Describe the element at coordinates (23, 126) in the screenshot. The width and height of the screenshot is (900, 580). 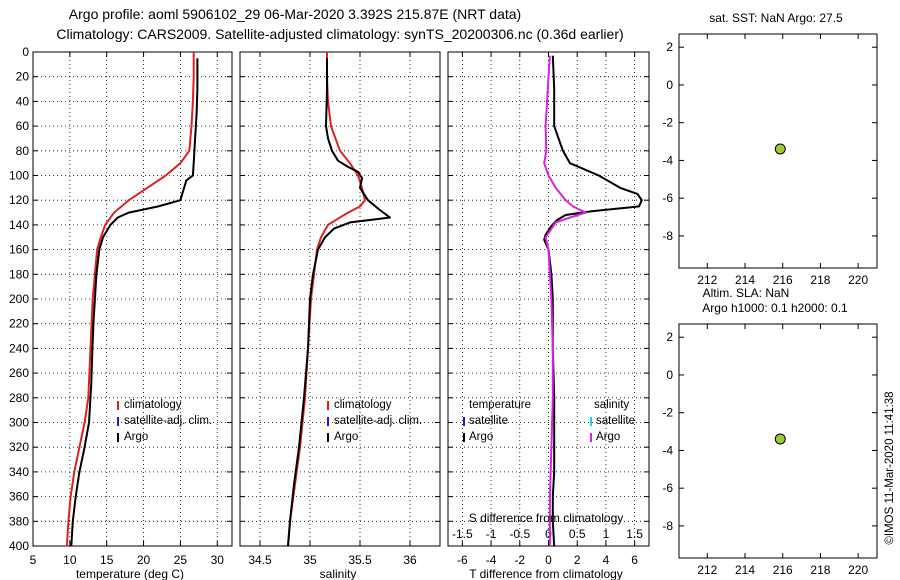
I see `depth-tick-label: 60` at that location.